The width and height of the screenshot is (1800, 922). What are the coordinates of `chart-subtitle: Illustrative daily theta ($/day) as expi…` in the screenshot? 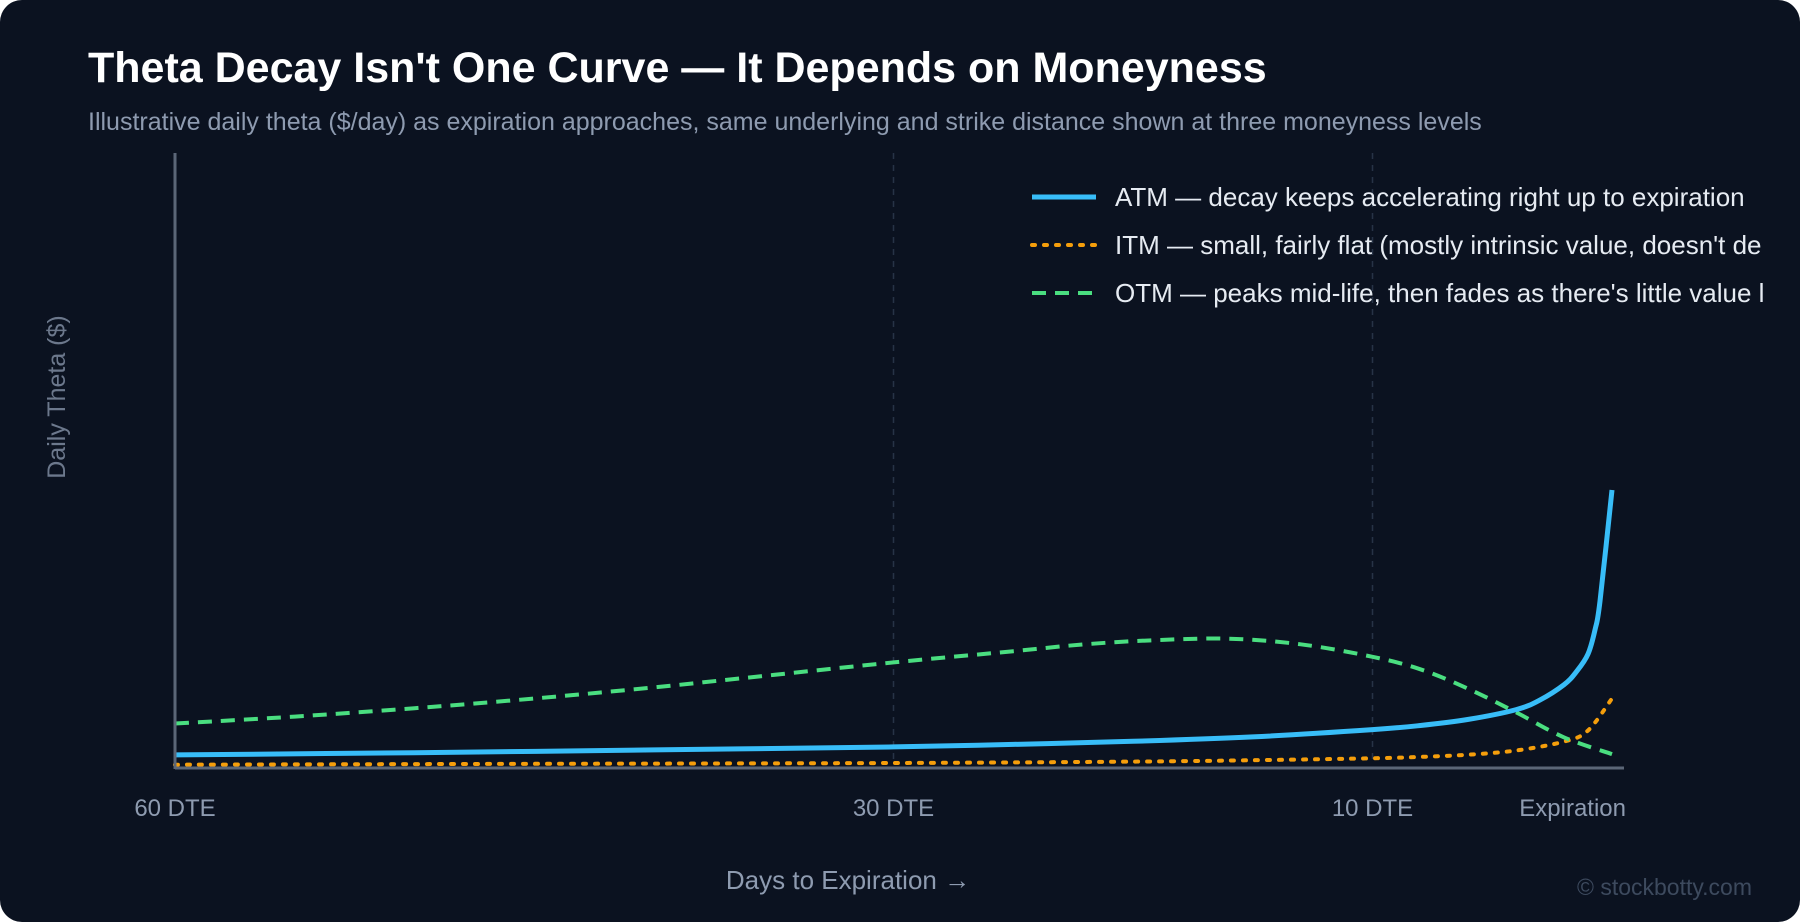 It's located at (785, 122).